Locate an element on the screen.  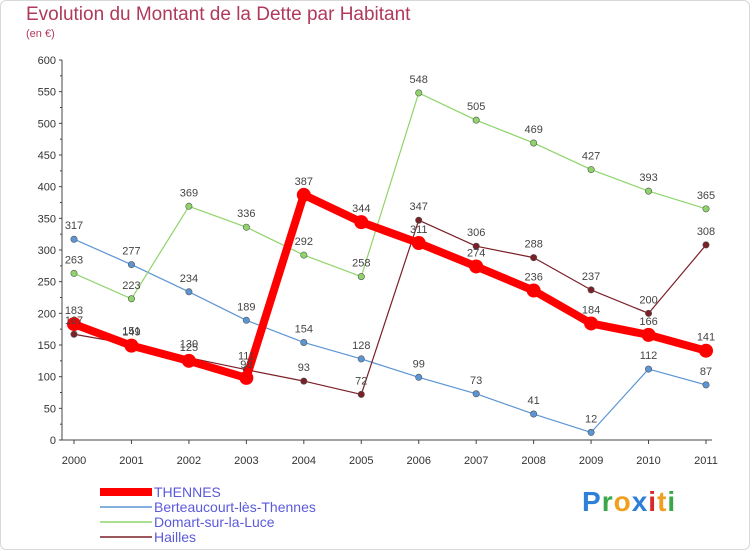
data-label-domart-sur-la-luce: 292 is located at coordinates (304, 242).